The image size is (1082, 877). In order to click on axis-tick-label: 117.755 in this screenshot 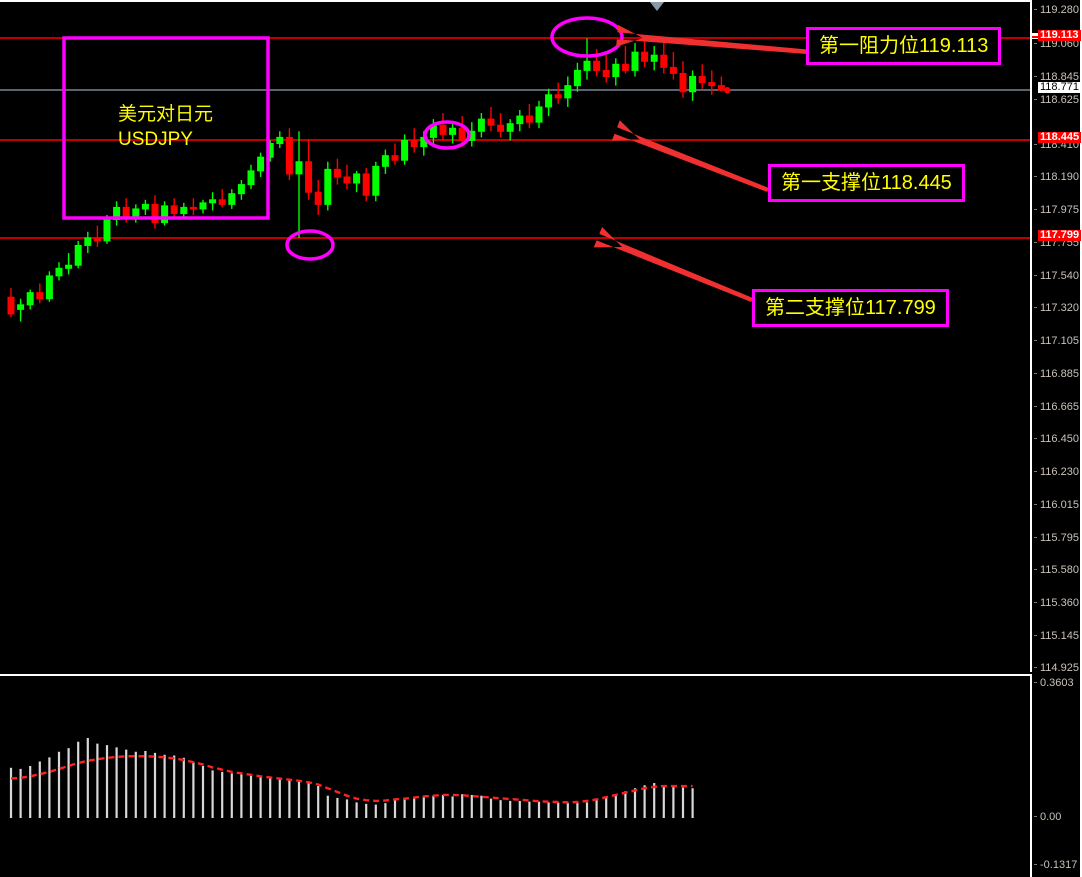, I will do `click(1059, 243)`.